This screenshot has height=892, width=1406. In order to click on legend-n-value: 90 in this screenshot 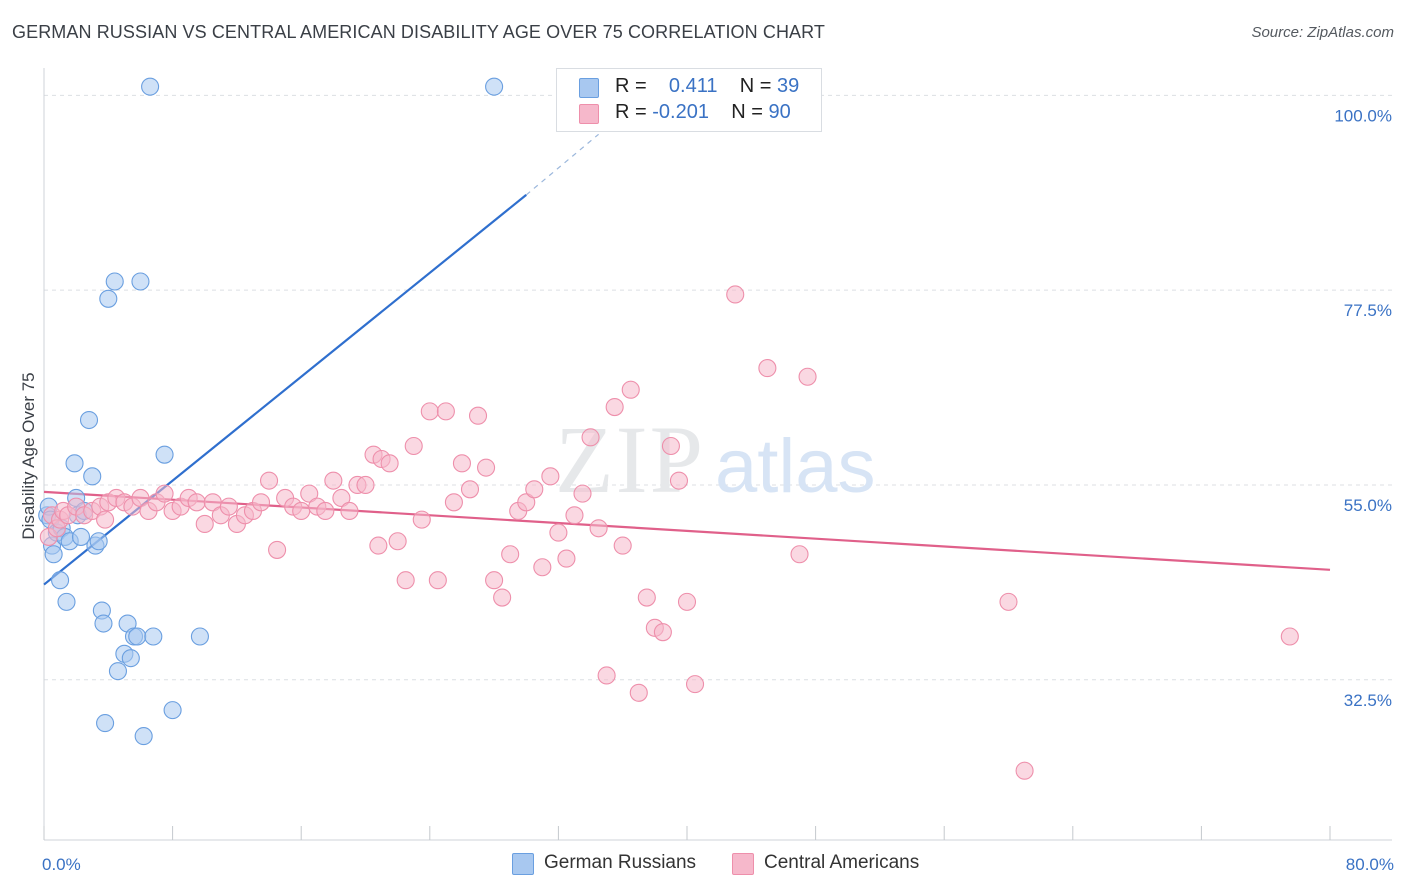, I will do `click(779, 112)`.